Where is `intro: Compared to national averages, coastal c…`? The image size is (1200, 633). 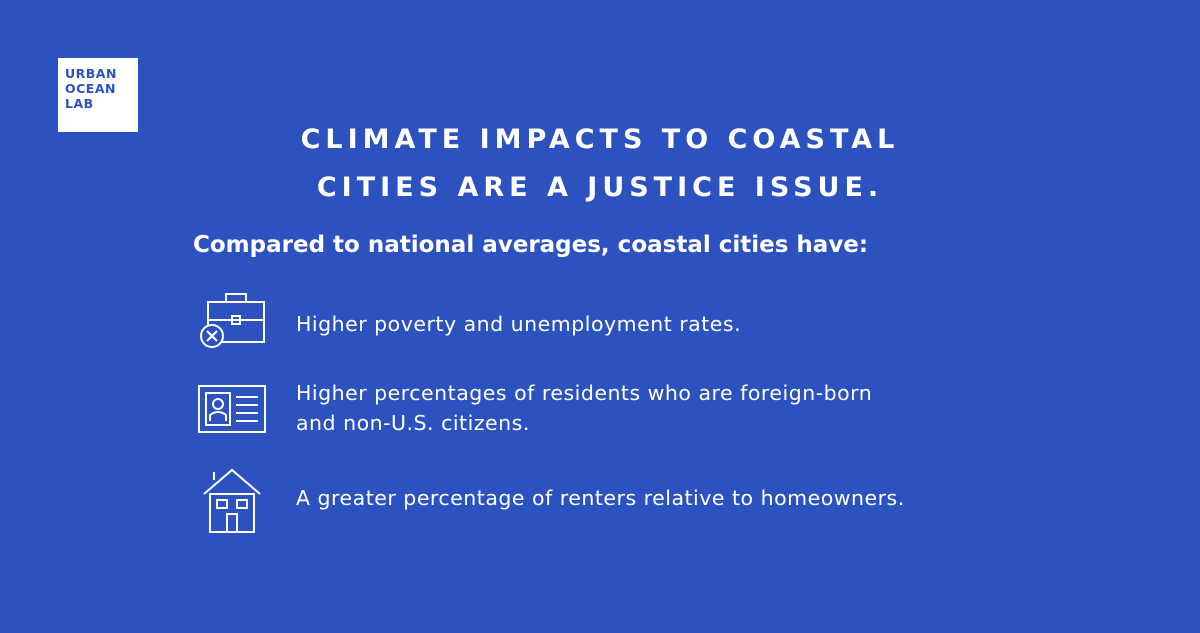
intro: Compared to national averages, coastal c… is located at coordinates (531, 245).